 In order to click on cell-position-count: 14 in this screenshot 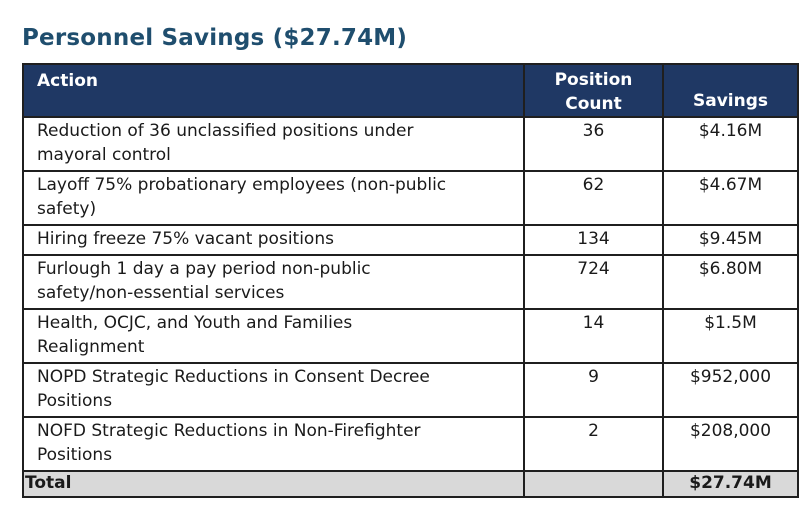, I will do `click(593, 336)`.